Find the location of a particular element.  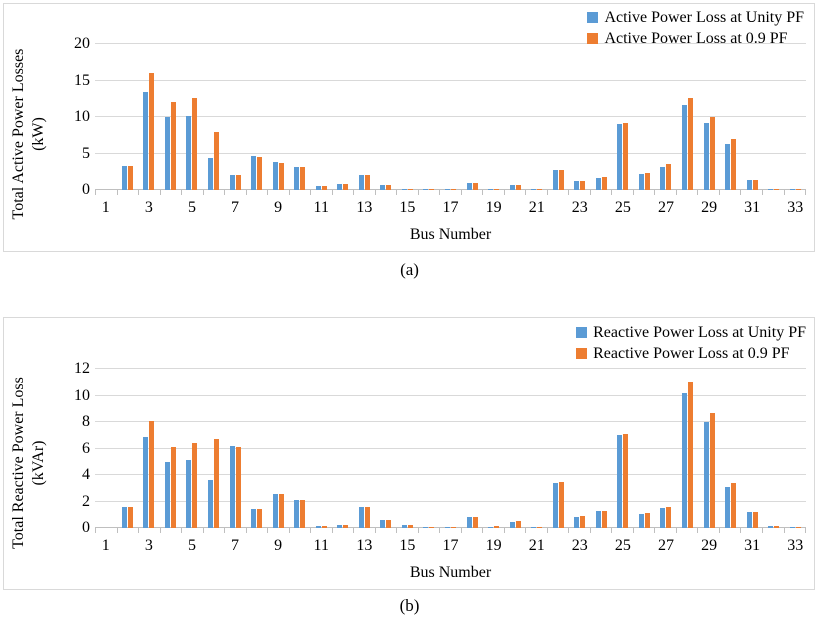

y-tick-label-6: 6 is located at coordinates (86, 448).